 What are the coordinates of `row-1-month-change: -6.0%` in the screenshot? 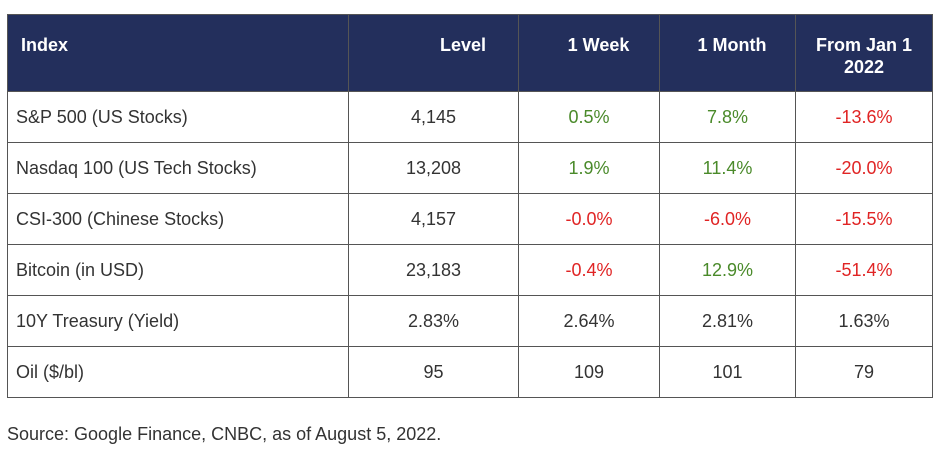 It's located at (727, 219).